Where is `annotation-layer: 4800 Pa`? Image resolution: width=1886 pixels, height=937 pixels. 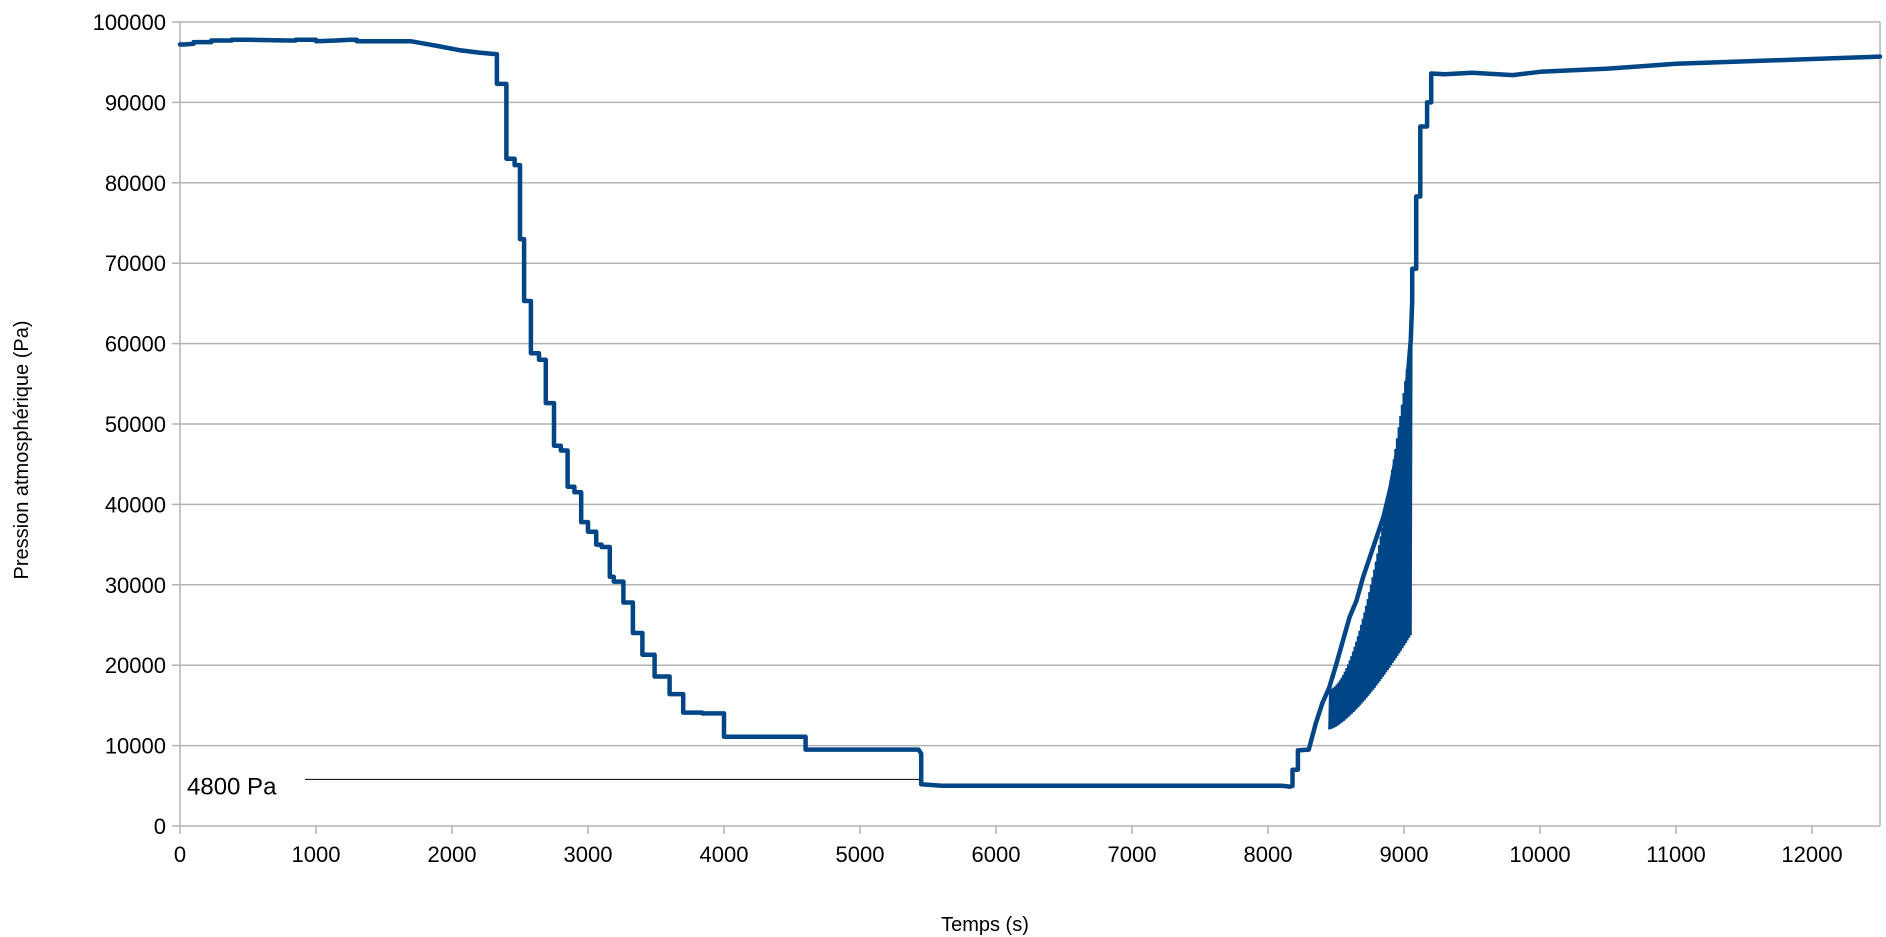
annotation-layer: 4800 Pa is located at coordinates (553, 786).